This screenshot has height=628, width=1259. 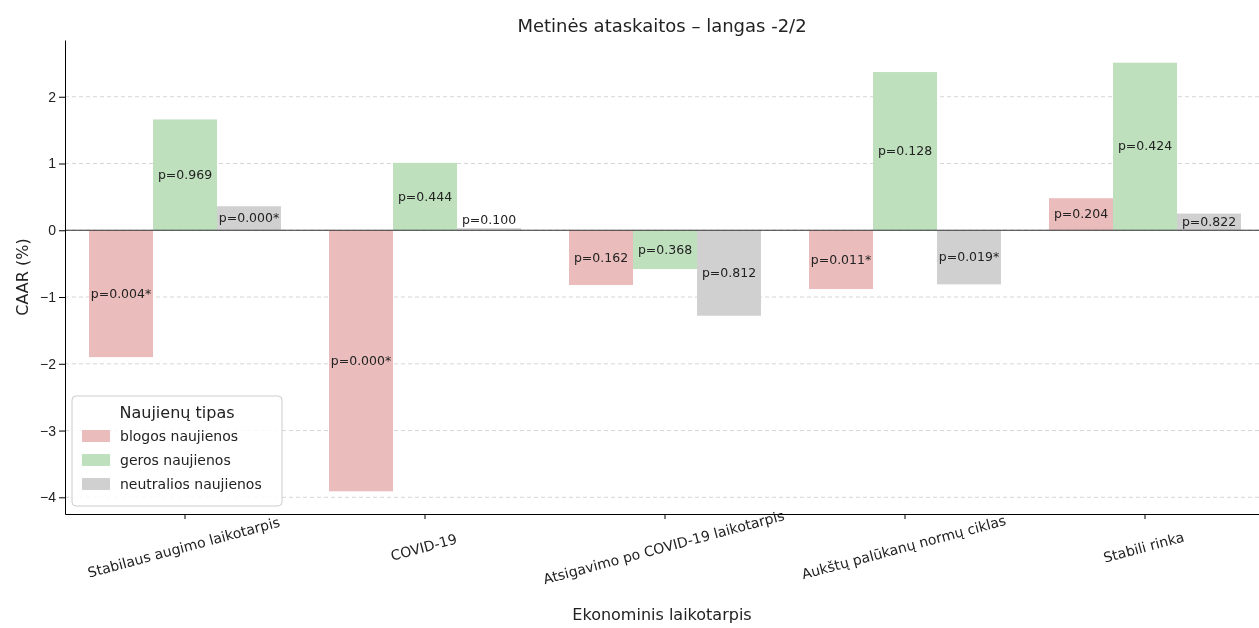 What do you see at coordinates (48, 430) in the screenshot?
I see `y-tick-label: −3` at bounding box center [48, 430].